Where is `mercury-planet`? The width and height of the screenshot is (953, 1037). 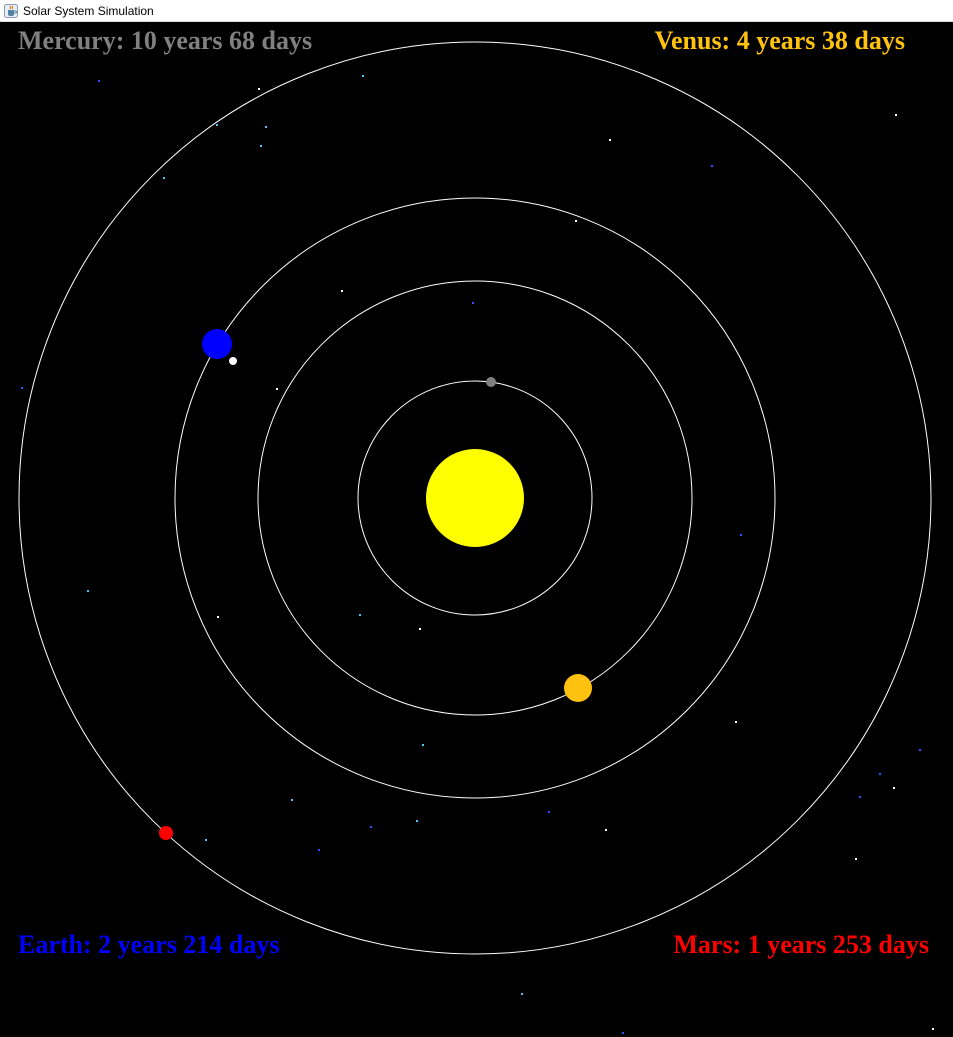 mercury-planet is located at coordinates (491, 382).